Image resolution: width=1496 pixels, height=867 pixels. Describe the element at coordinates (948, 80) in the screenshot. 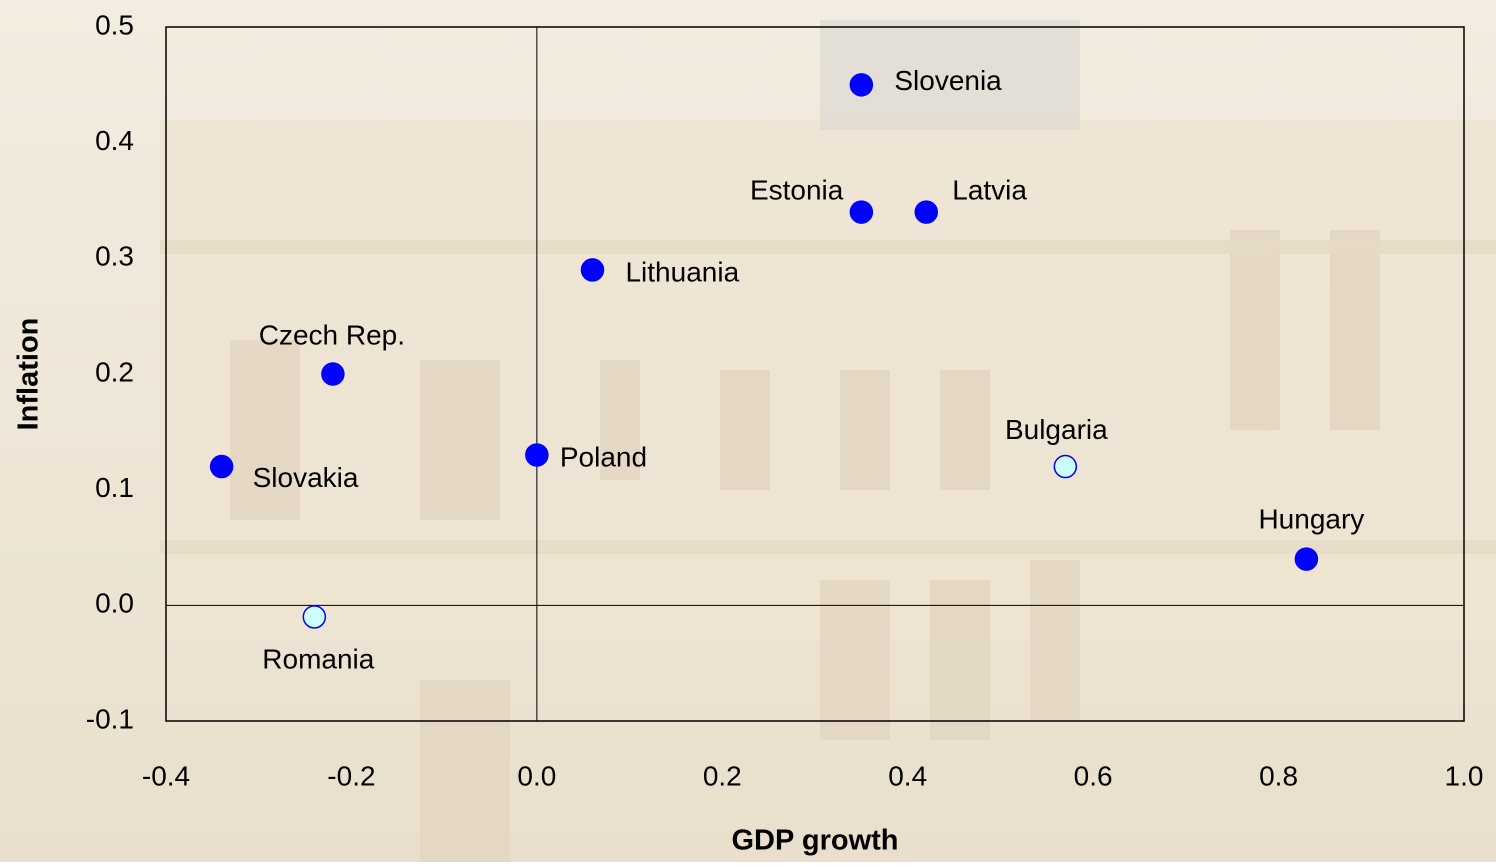

I see `point-label: Slovenia` at that location.